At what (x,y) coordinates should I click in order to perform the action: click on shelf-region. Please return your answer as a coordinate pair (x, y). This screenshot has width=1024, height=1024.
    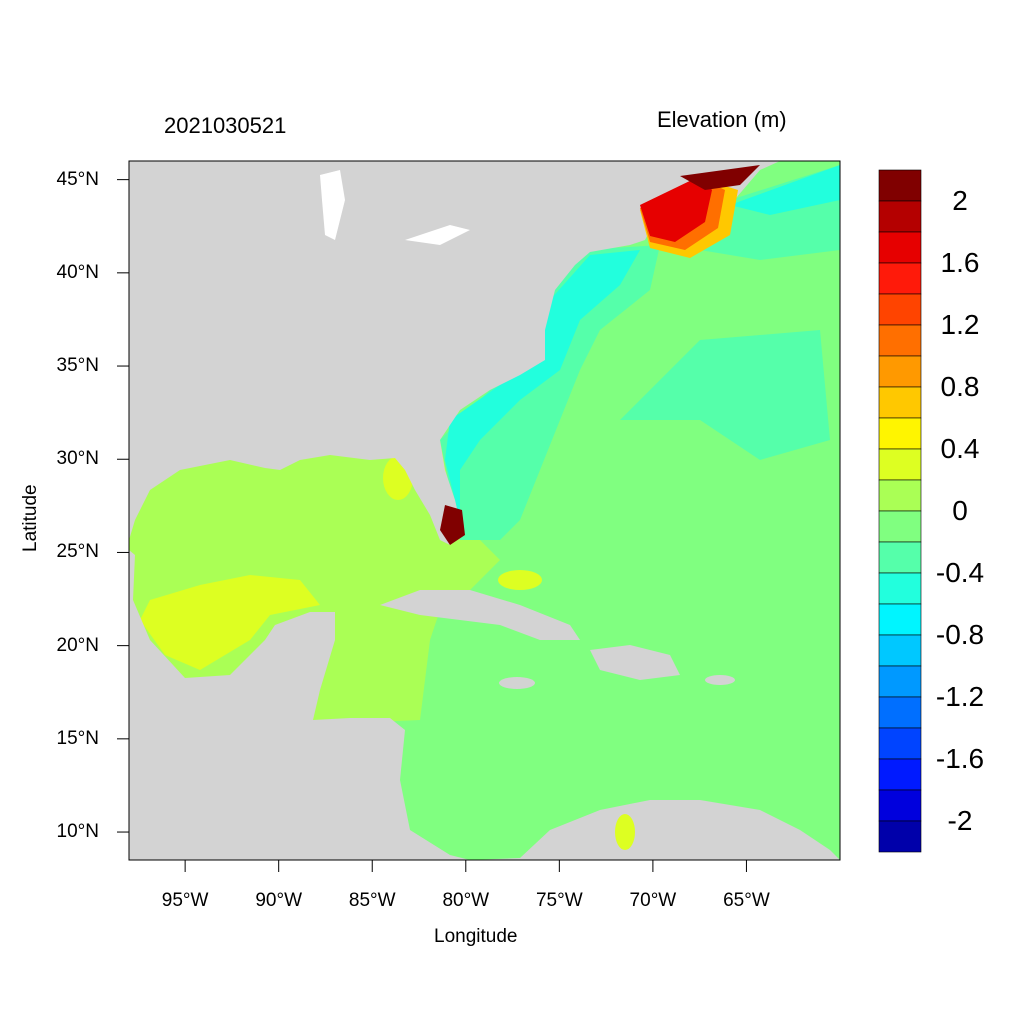
    Looking at the image, I should click on (550, 392).